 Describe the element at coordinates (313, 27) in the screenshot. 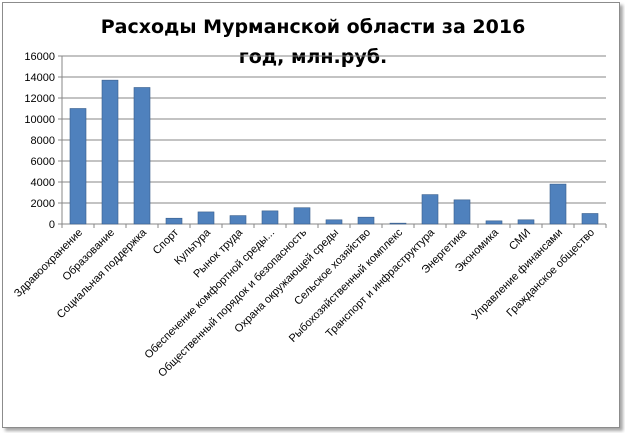

I see `chart-title-line-1: Расходы Мурманской области за 2016` at that location.